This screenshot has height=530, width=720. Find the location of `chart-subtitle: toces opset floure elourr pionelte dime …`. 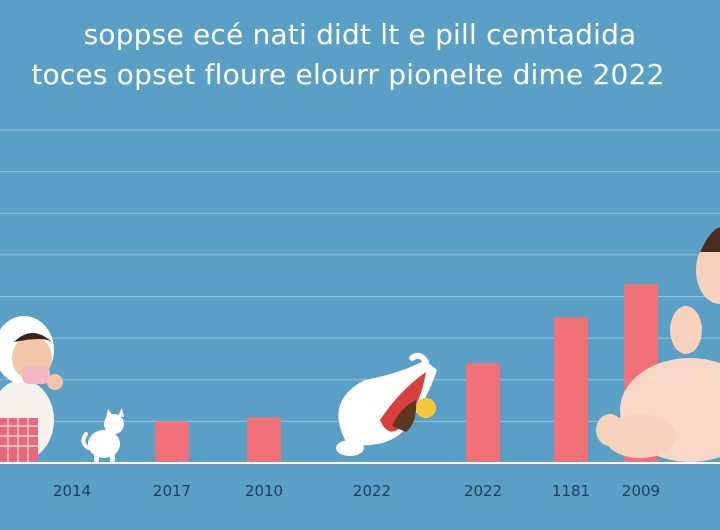

chart-subtitle: toces opset floure elourr pionelte dime … is located at coordinates (348, 74).